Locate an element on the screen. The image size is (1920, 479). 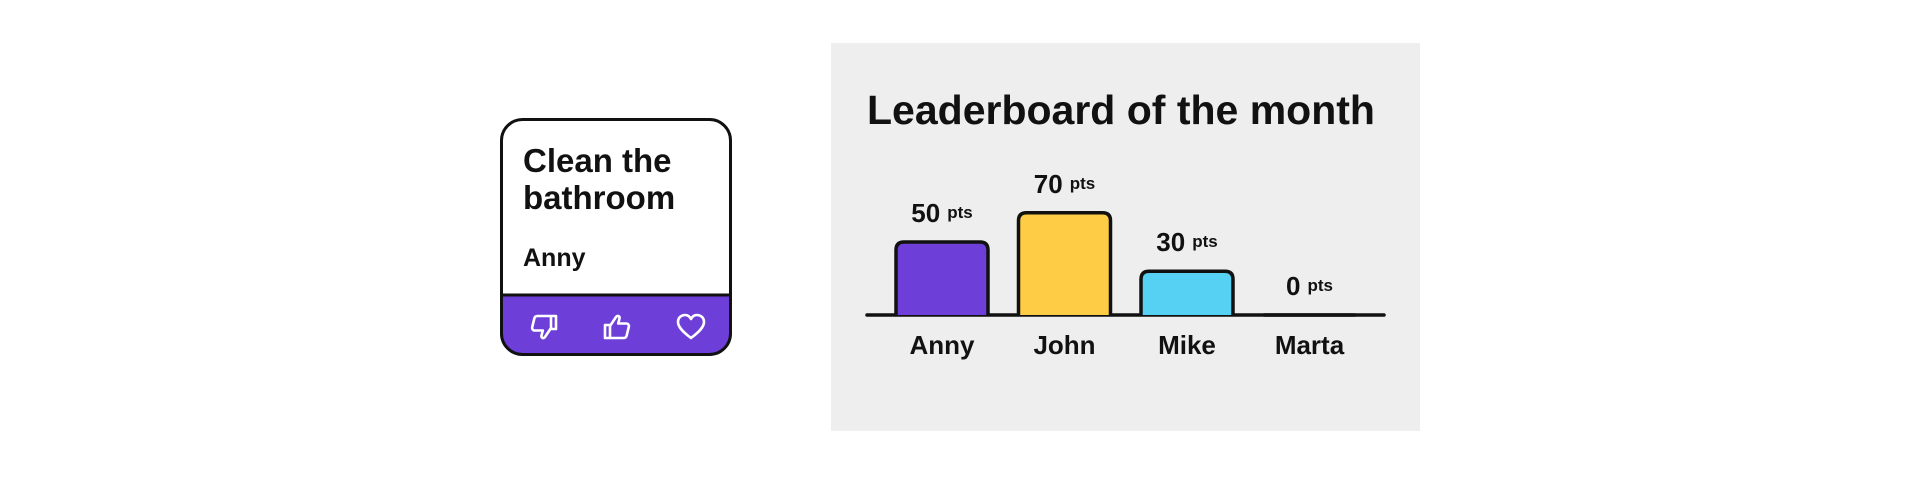
value-label: 70 pts is located at coordinates (1064, 184).